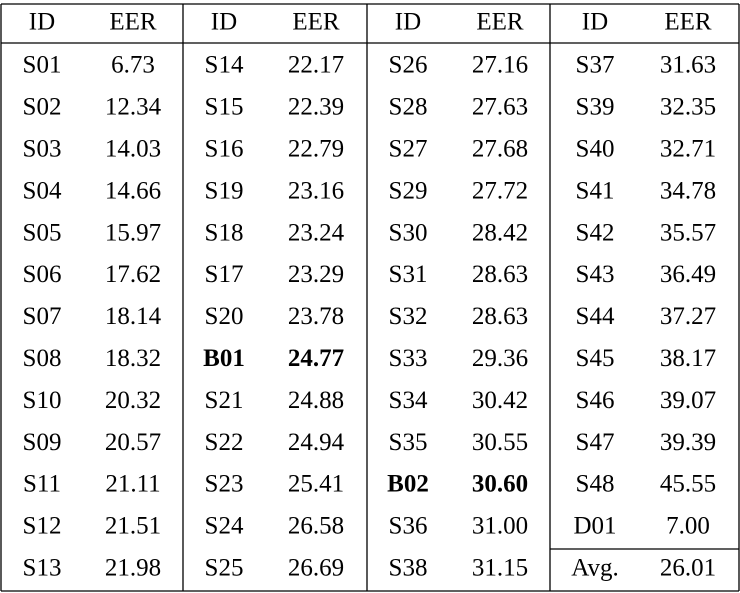  Describe the element at coordinates (408, 568) in the screenshot. I see `cell-text: S38` at that location.